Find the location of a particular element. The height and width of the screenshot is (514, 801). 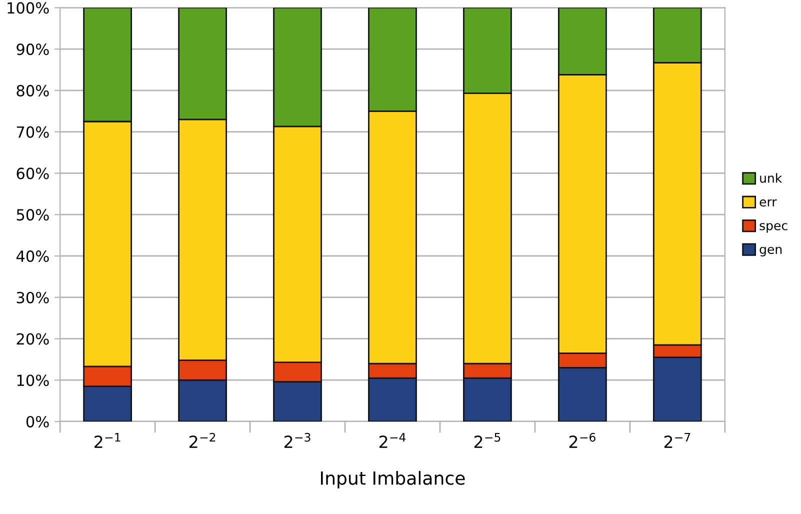

y-tick-label: 10% is located at coordinates (33, 380).